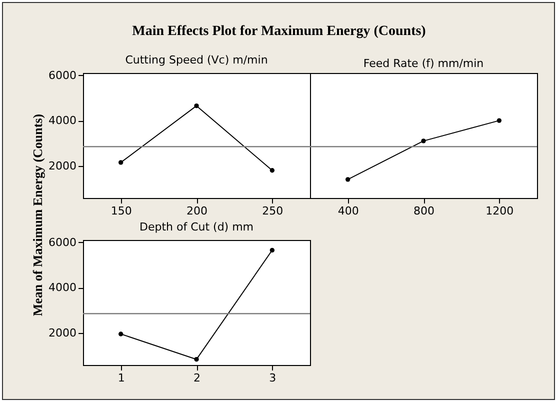 Image resolution: width=558 pixels, height=402 pixels. Describe the element at coordinates (121, 378) in the screenshot. I see `x-tick-label: 1` at that location.